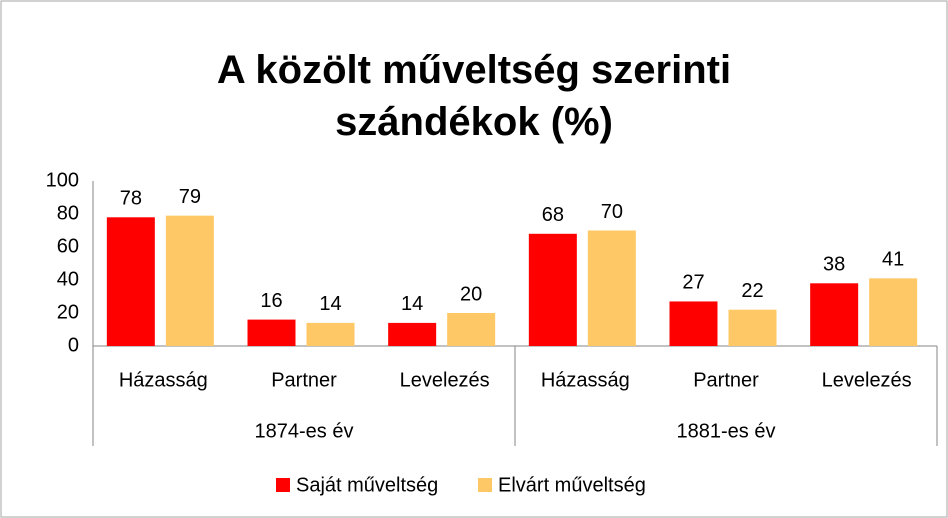 The height and width of the screenshot is (518, 948). Describe the element at coordinates (68, 279) in the screenshot. I see `y-tick-label: 40` at that location.